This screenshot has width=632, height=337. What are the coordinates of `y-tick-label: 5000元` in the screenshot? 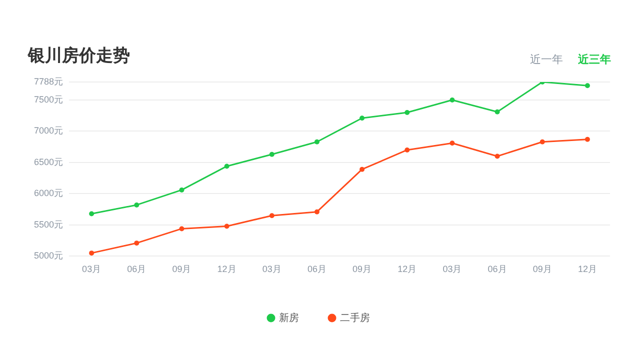 It's located at (49, 255).